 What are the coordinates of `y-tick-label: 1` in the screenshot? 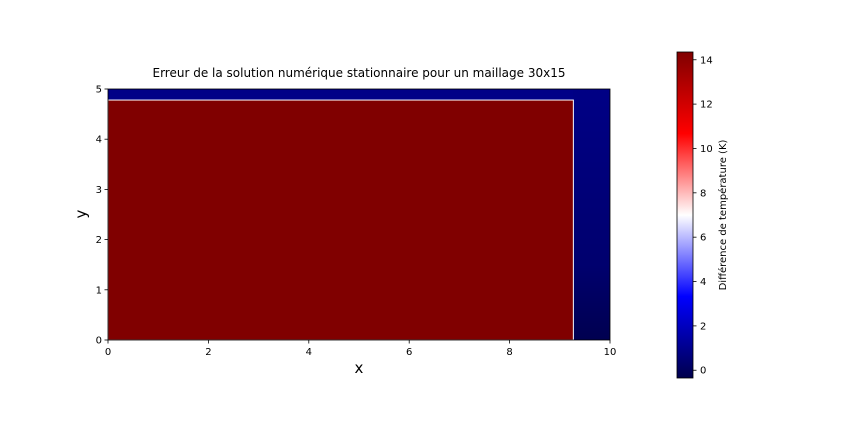 It's located at (99, 290).